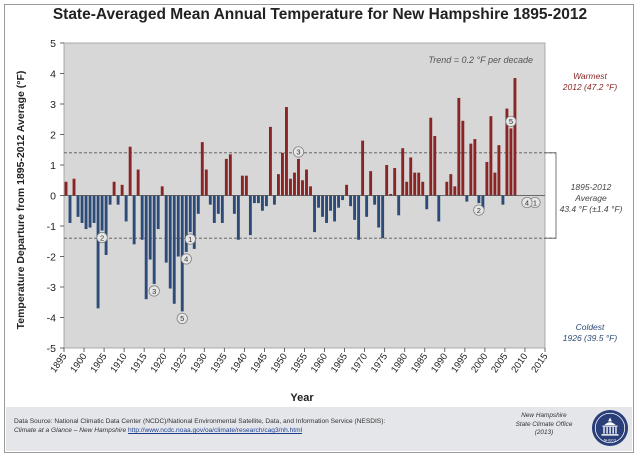  What do you see at coordinates (451, 185) in the screenshot?
I see `bar-1991` at bounding box center [451, 185].